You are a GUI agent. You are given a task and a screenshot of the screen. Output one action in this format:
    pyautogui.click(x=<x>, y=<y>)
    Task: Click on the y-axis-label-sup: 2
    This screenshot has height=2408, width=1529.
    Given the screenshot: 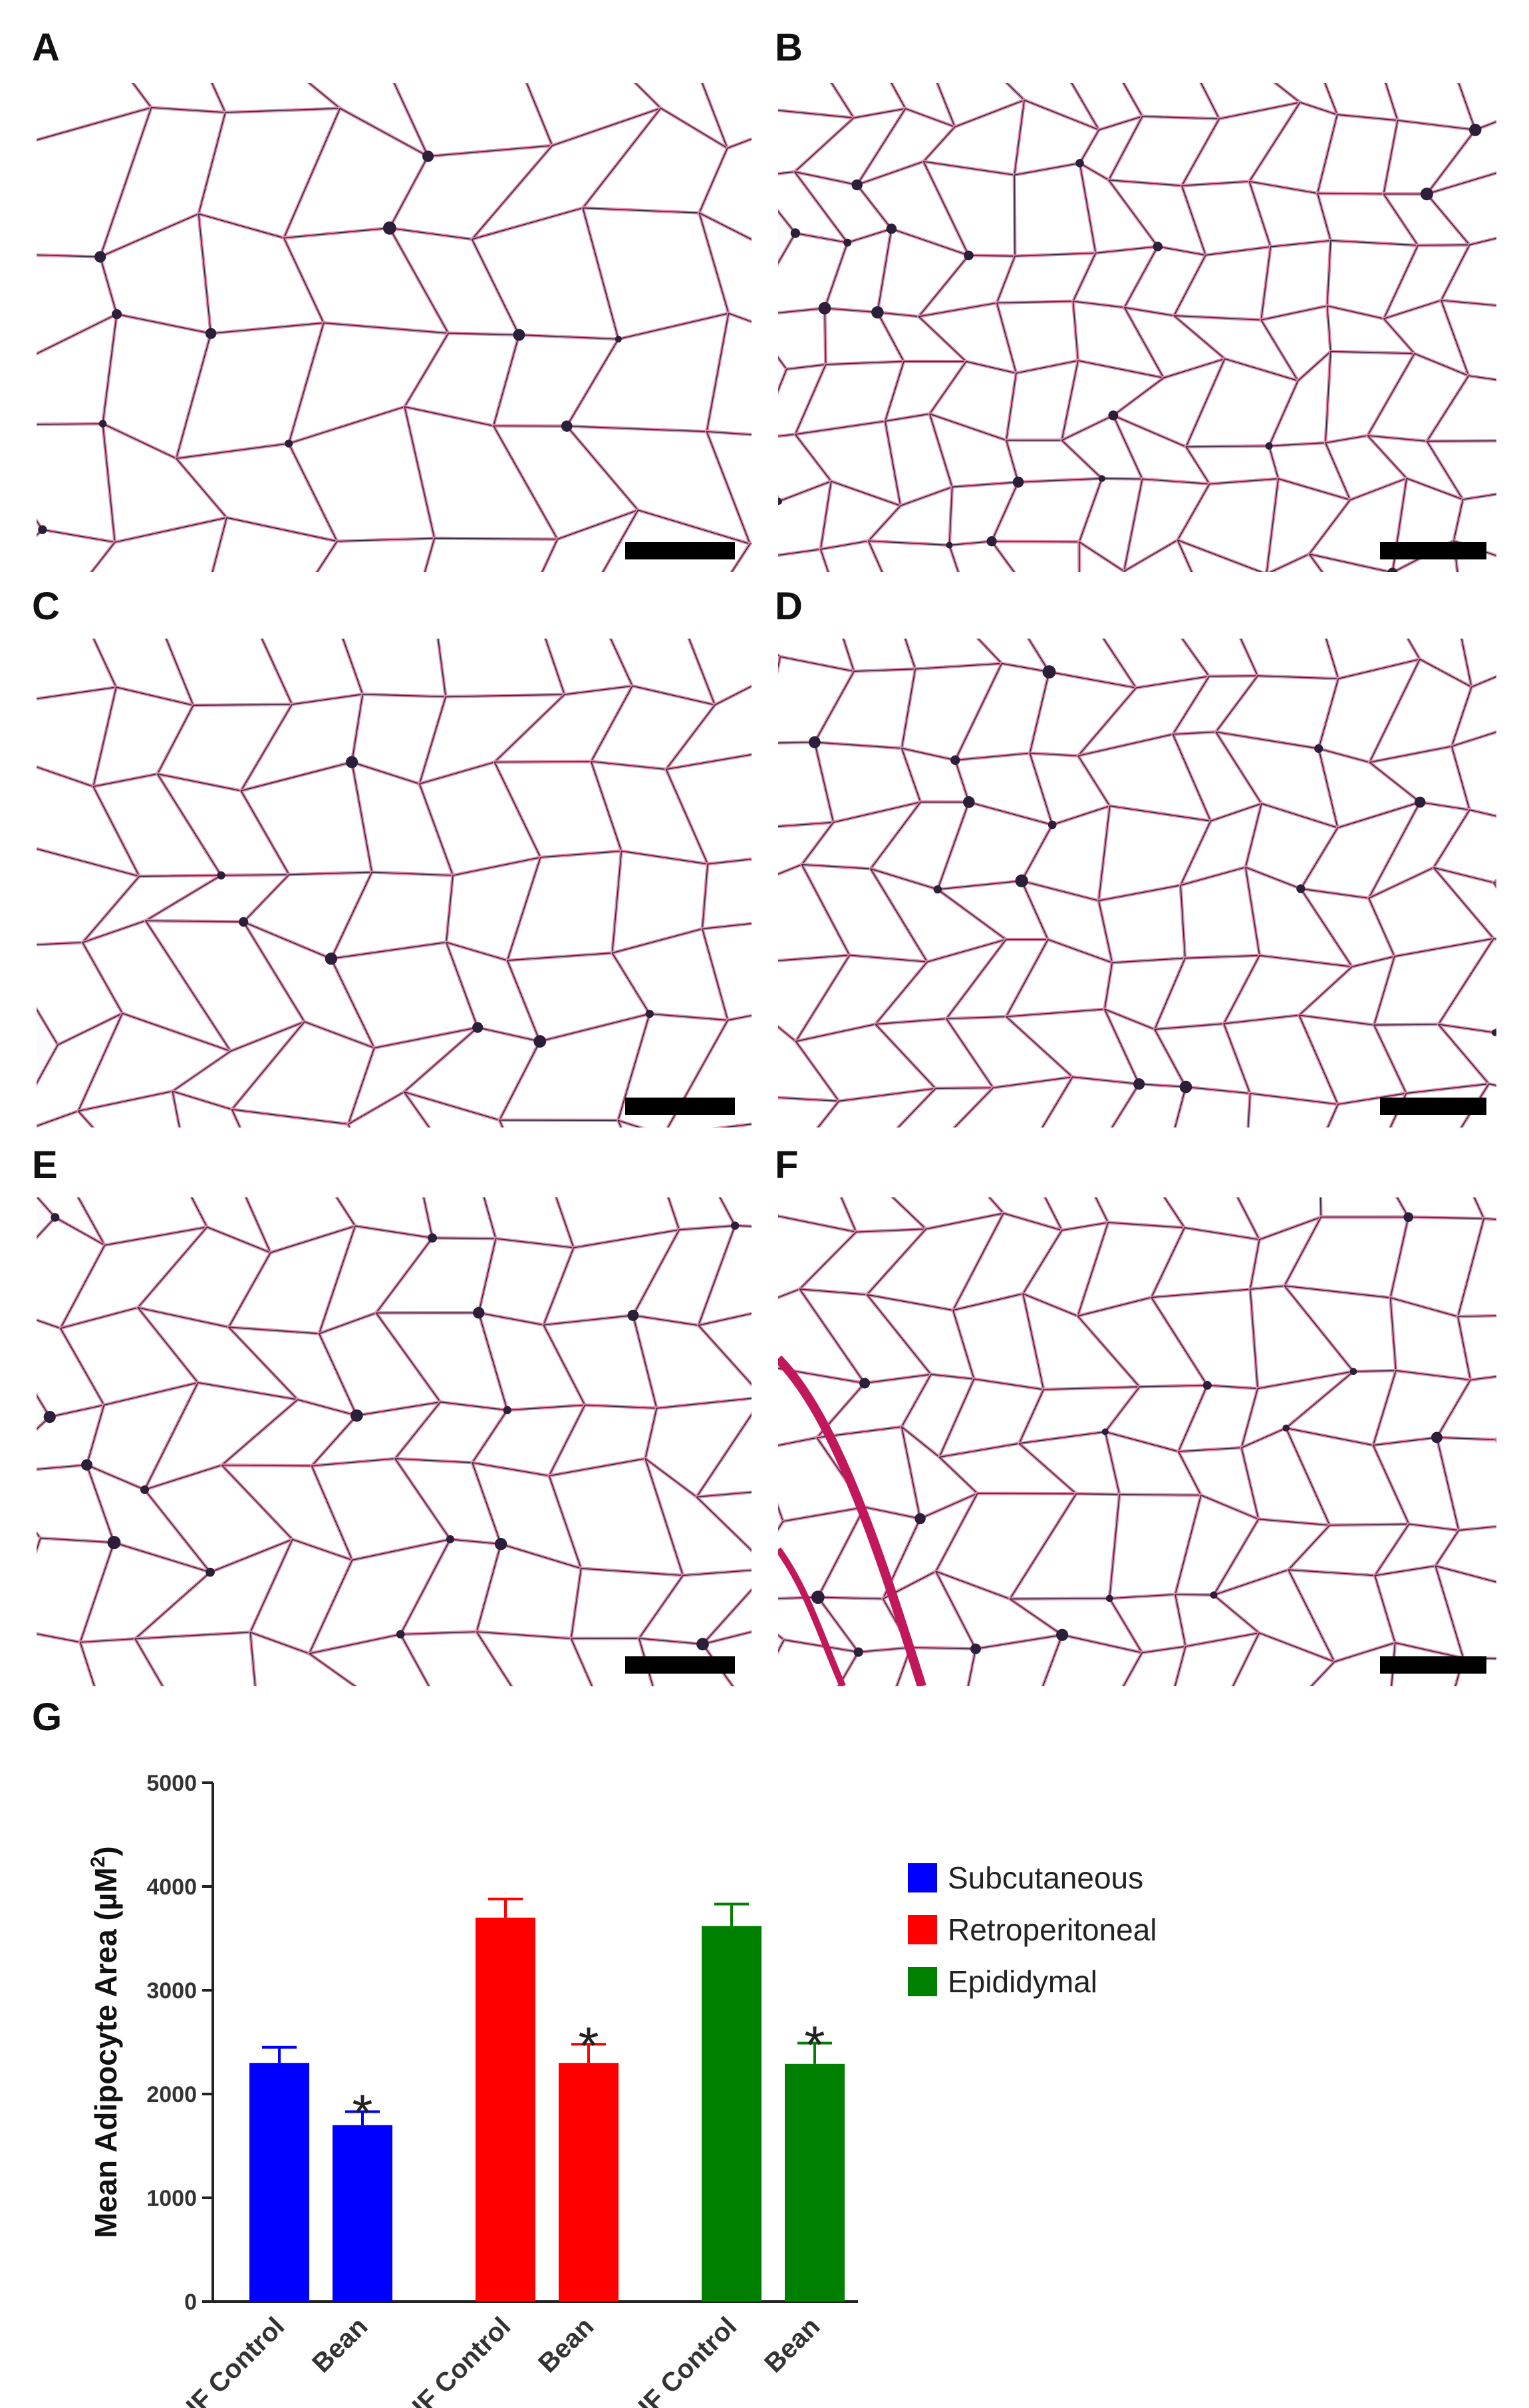 What is the action you would take?
    pyautogui.click(x=98, y=1862)
    